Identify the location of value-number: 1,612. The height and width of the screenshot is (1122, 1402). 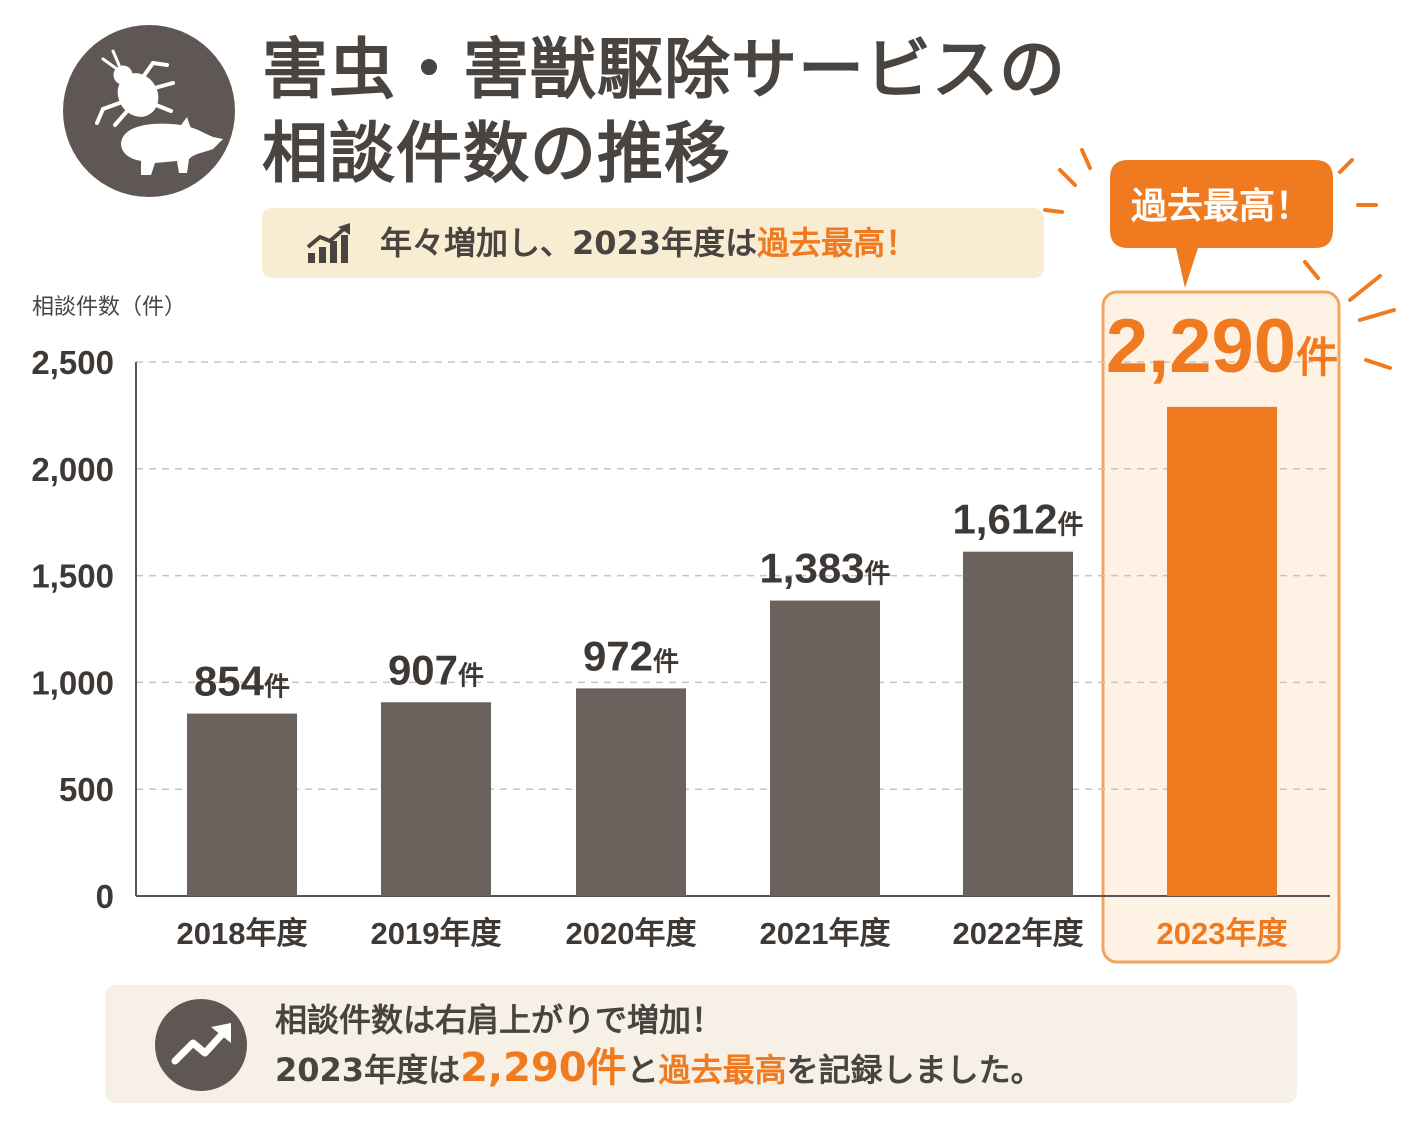
(1004, 519).